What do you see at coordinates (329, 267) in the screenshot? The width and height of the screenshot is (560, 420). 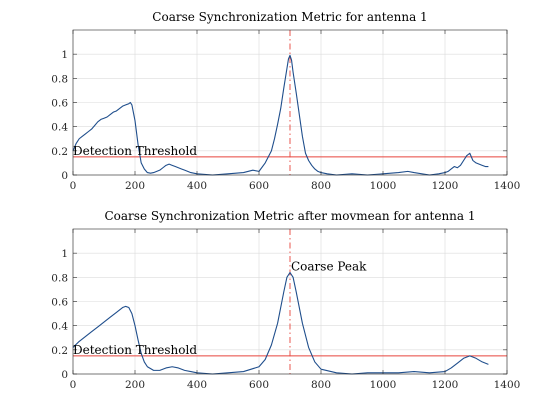 I see `coarse-peak-label: Coarse Peak` at bounding box center [329, 267].